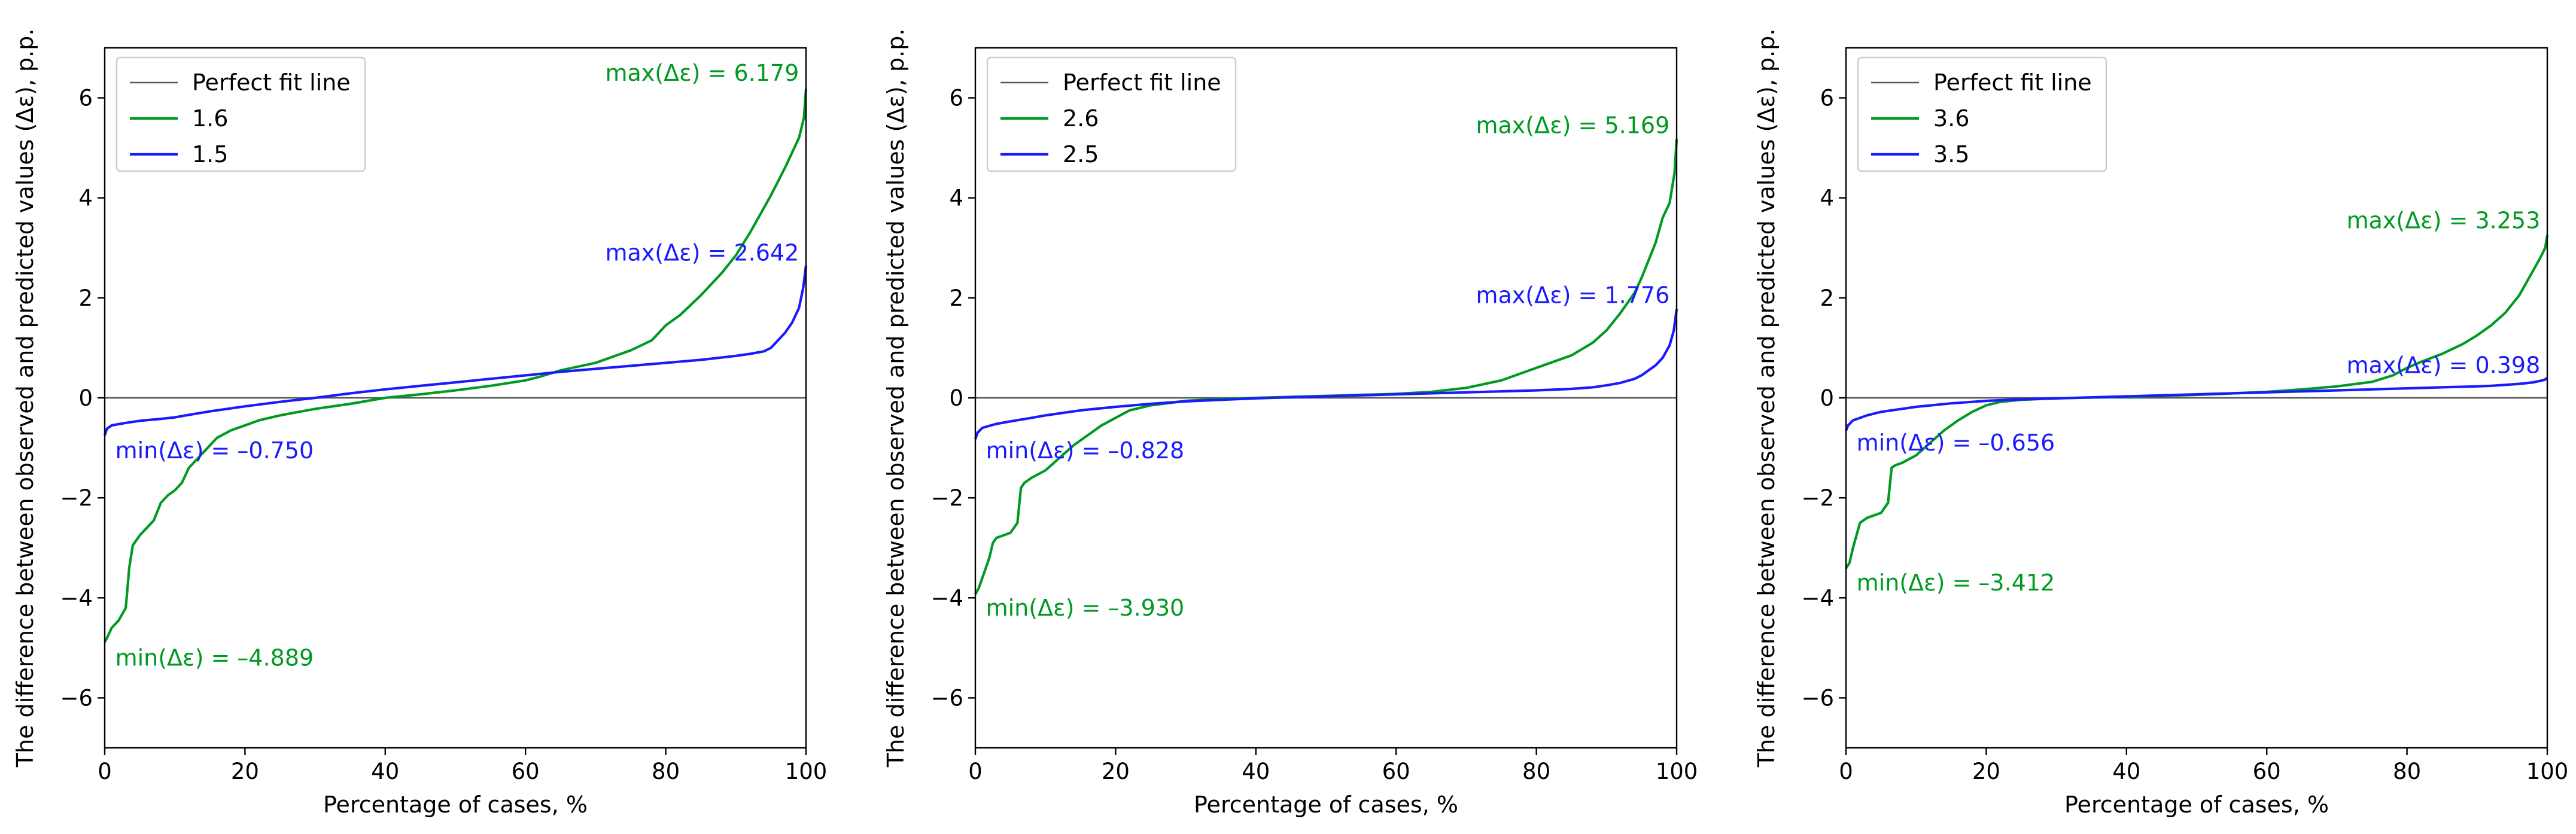  I want to click on series-line-1.5, so click(456, 350).